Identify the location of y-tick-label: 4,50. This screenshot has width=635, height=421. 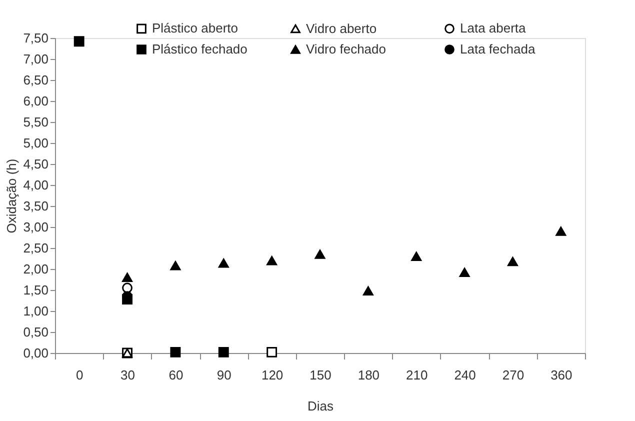
(35, 164).